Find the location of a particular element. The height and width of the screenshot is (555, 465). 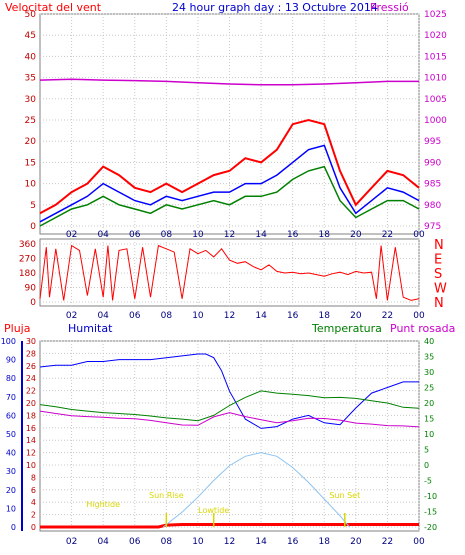

direction-axis-tick: 0 is located at coordinates (33, 303).